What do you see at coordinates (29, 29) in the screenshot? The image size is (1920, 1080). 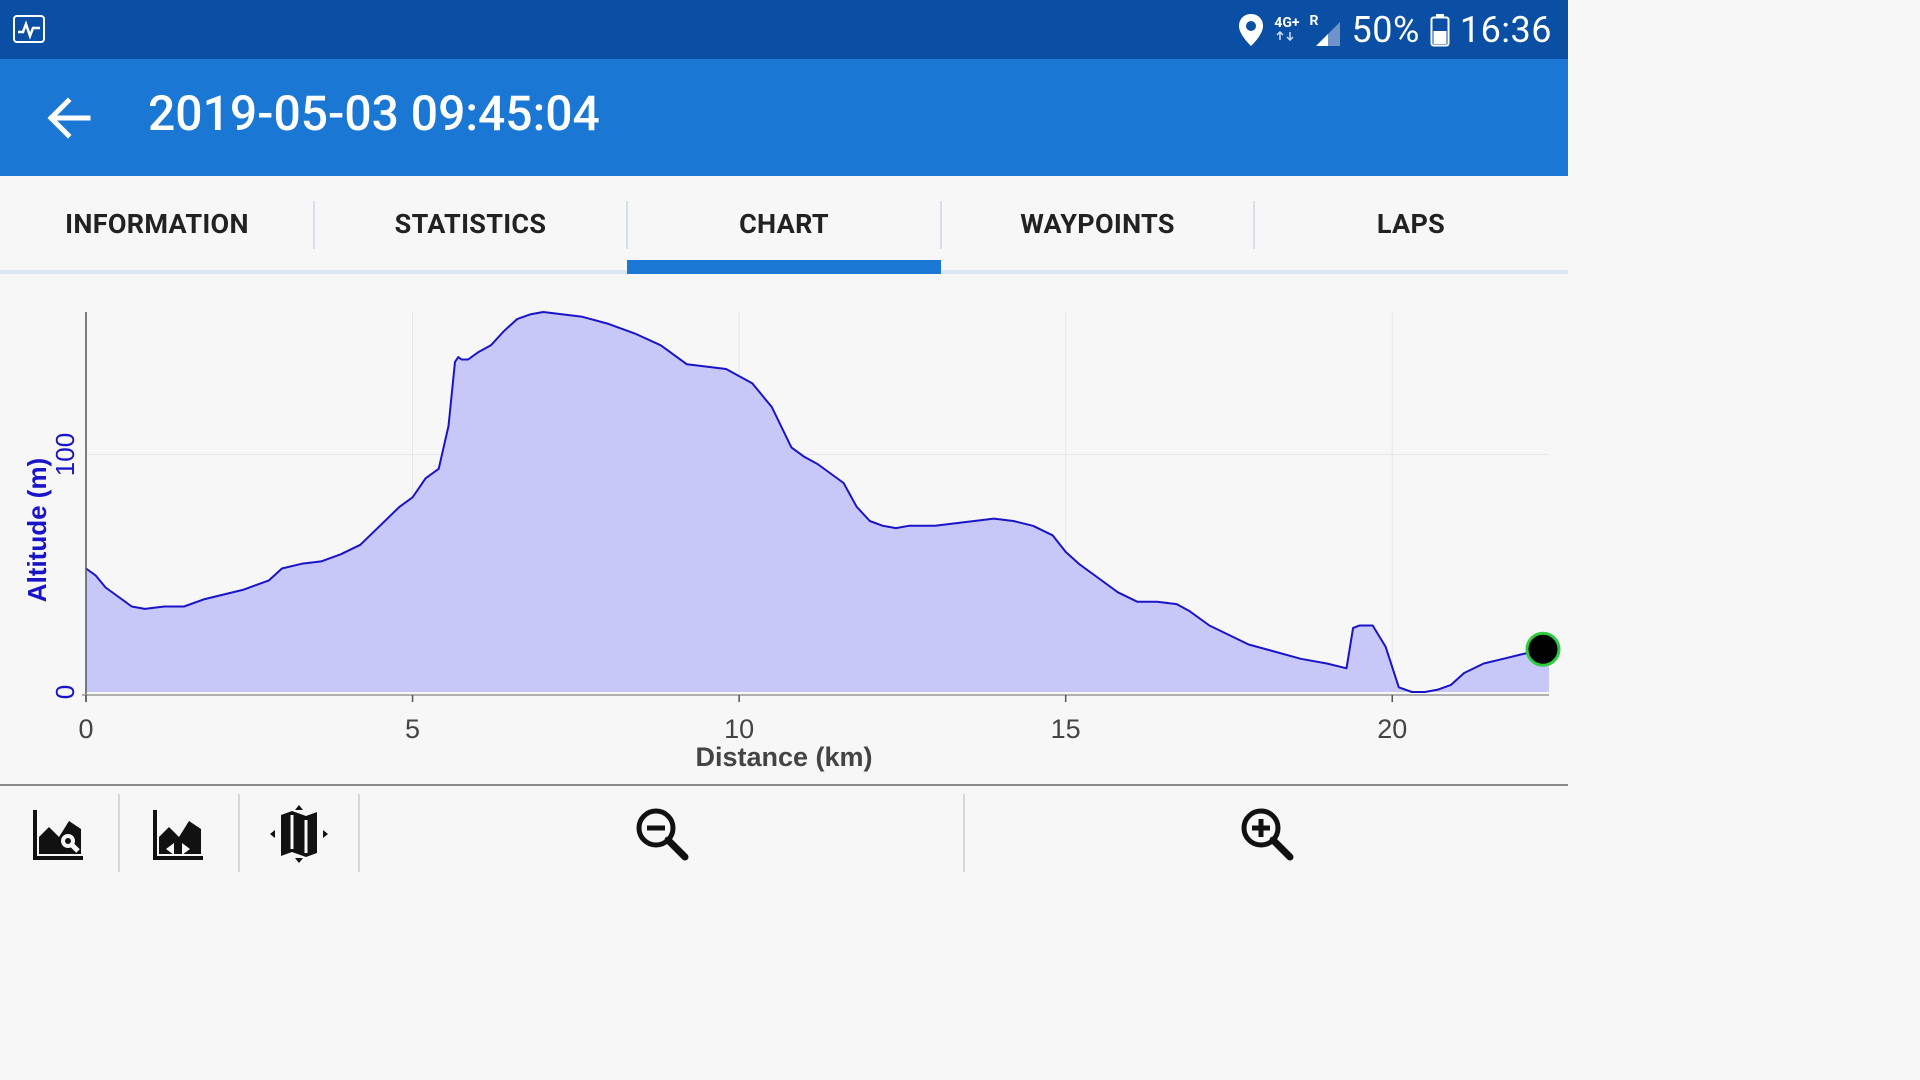 I see `activity-monitor-icon` at bounding box center [29, 29].